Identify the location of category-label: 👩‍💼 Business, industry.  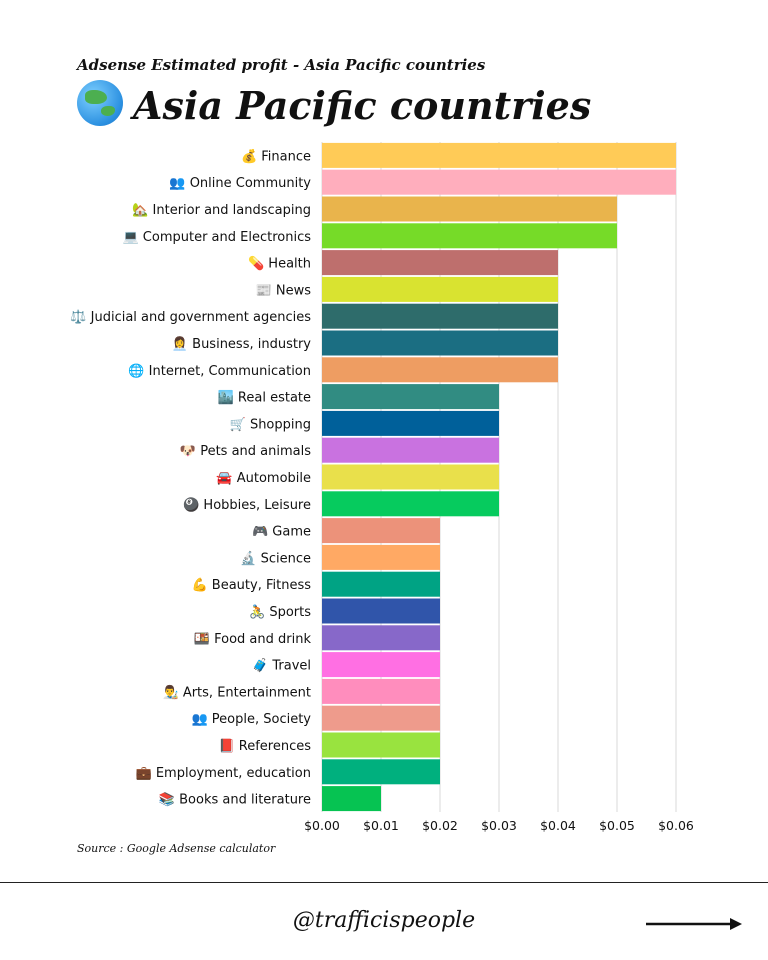
(241, 344).